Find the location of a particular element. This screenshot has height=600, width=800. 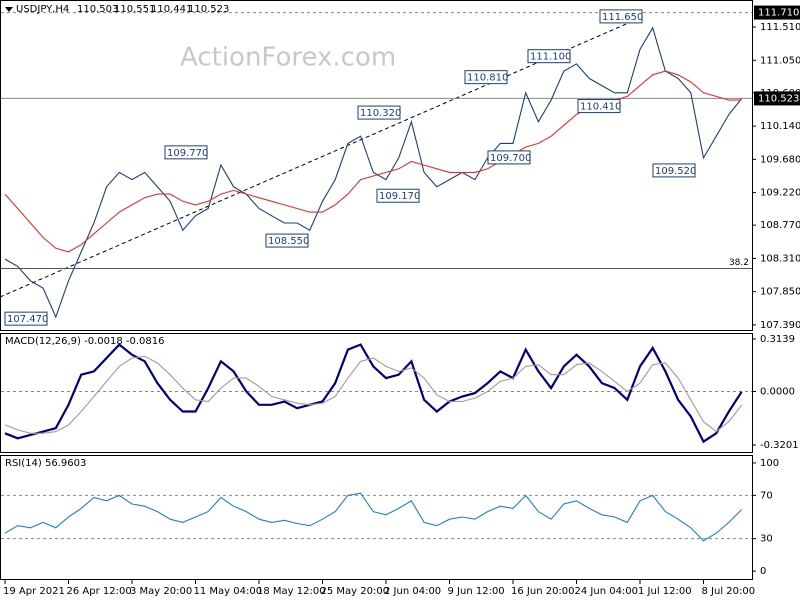

annotation-label: 110.320 is located at coordinates (380, 113).